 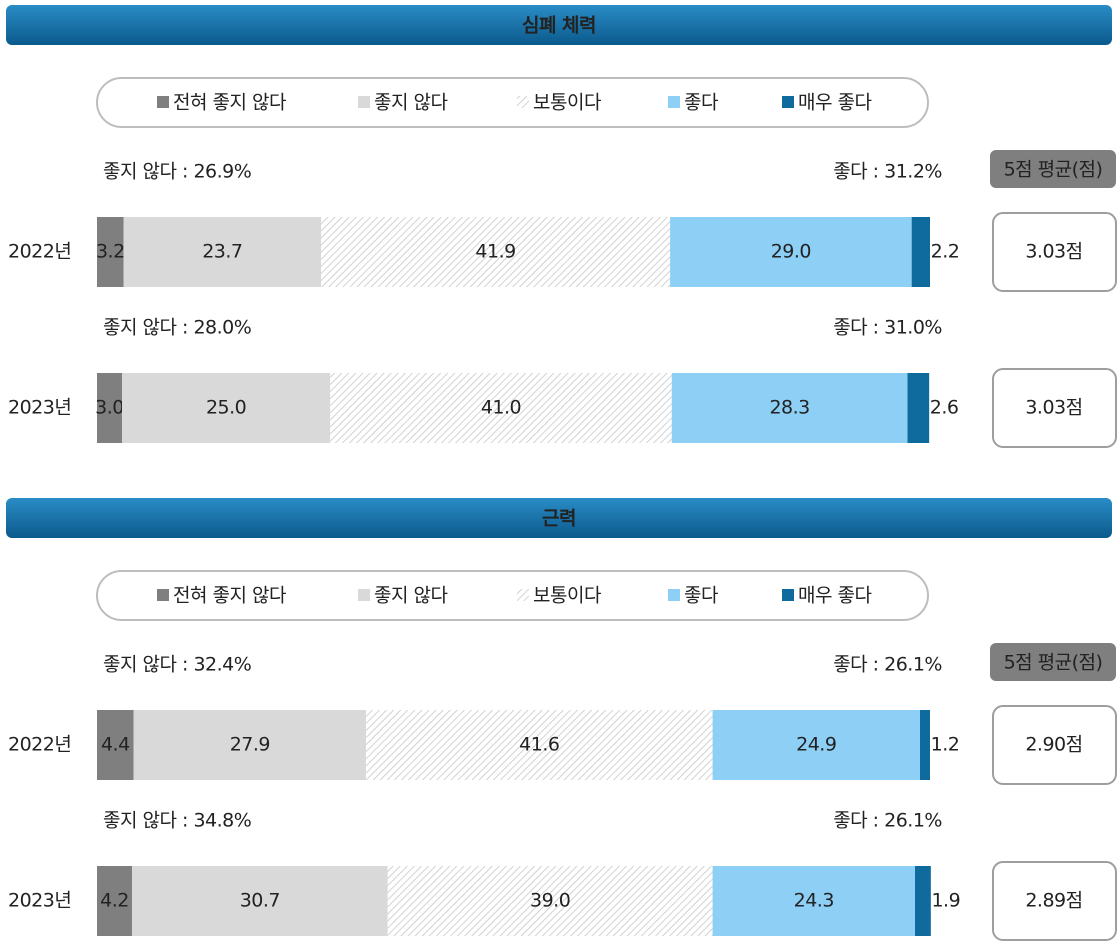 What do you see at coordinates (887, 328) in the screenshot?
I see `positive-summary: 좋다 : 31.0%` at bounding box center [887, 328].